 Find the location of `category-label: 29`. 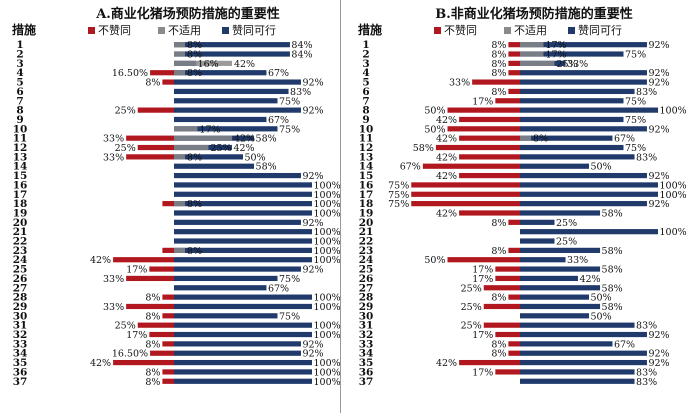

category-label: 29 is located at coordinates (20, 307).